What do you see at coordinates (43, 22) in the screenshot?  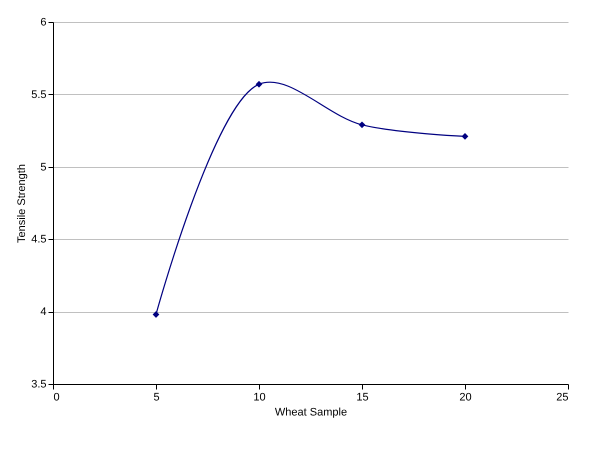 I see `y-tick-label: 6` at bounding box center [43, 22].